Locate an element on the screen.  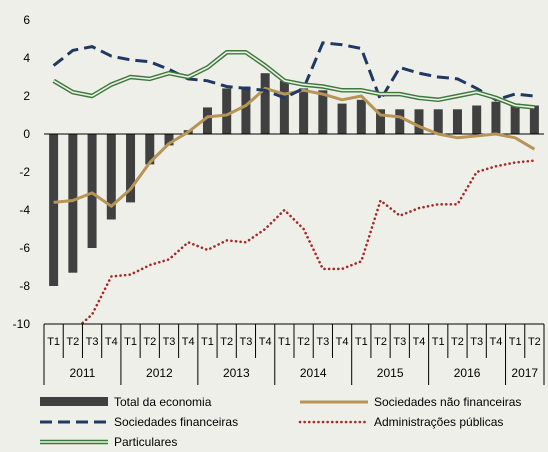
x-tick-label-year: 2016 is located at coordinates (467, 373).